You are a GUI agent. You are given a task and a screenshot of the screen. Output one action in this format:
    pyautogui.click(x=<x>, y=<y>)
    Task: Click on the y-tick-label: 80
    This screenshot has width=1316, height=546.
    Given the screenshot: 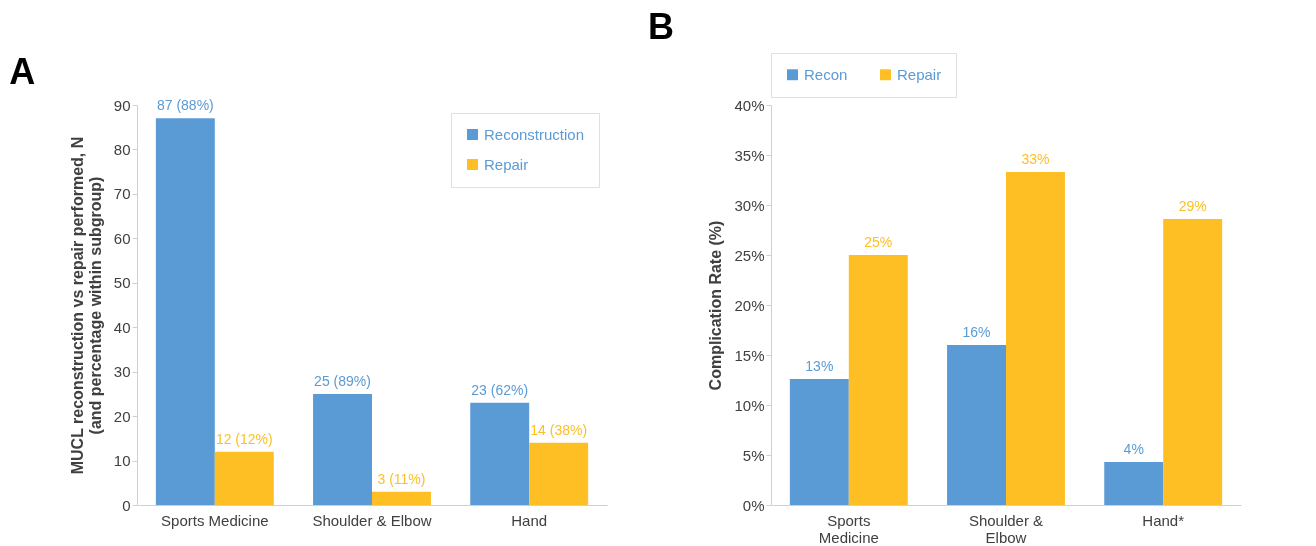 What is the action you would take?
    pyautogui.click(x=122, y=149)
    